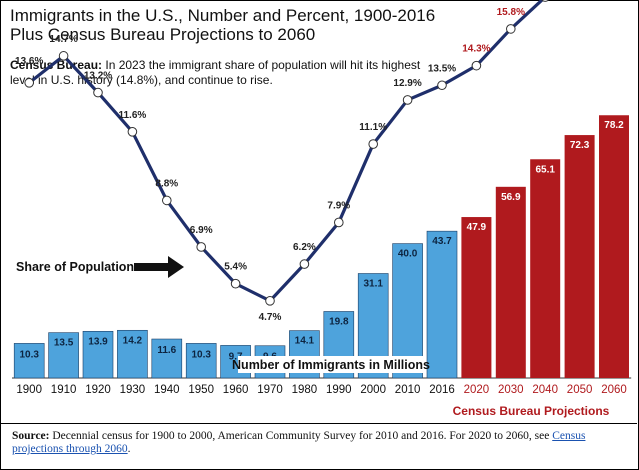 The height and width of the screenshot is (470, 639). Describe the element at coordinates (510, 282) in the screenshot. I see `bar-2030` at that location.